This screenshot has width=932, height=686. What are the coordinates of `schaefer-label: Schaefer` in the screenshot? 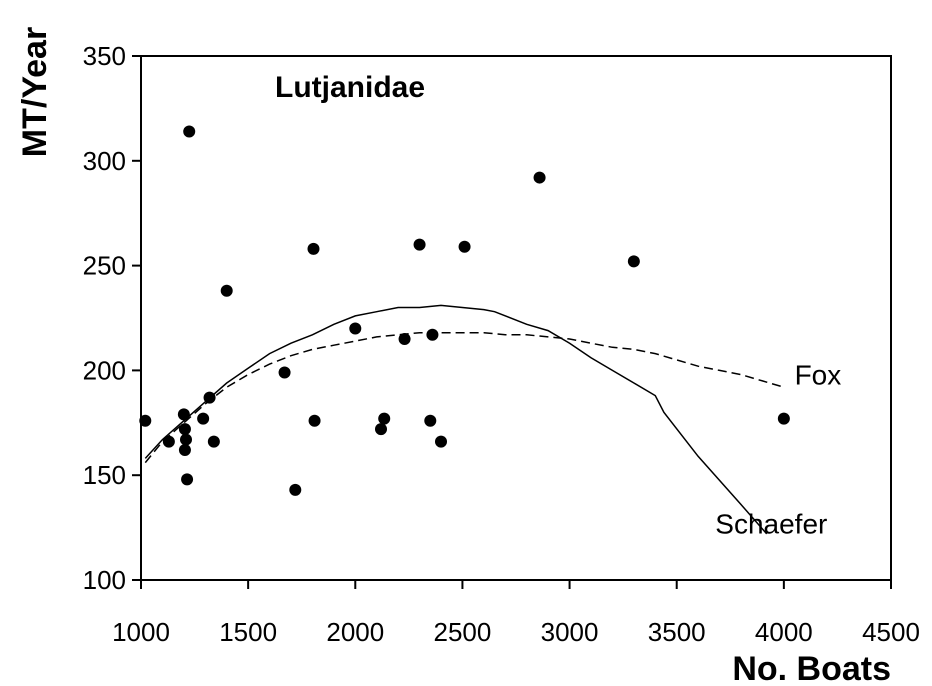 It's located at (771, 523).